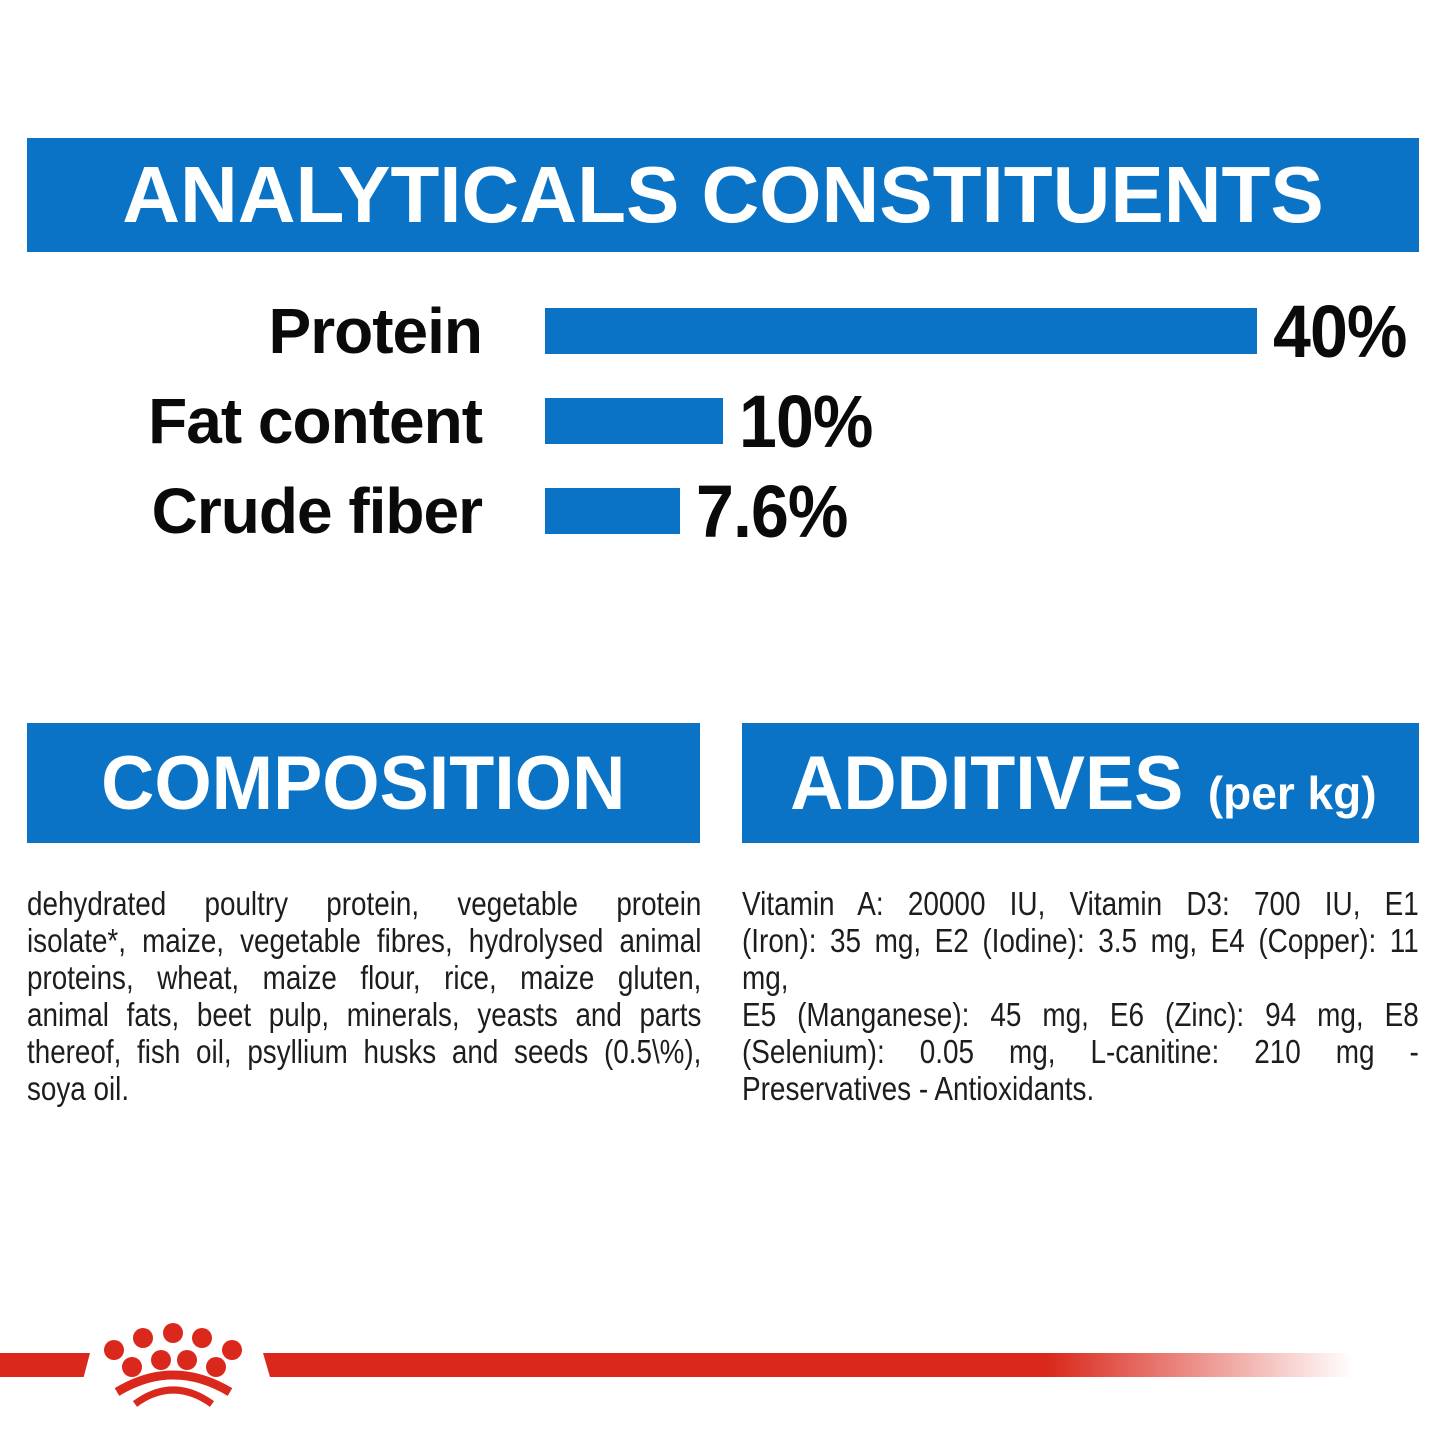 The height and width of the screenshot is (1445, 1445). Describe the element at coordinates (772, 511) in the screenshot. I see `chart-value-label: 7.6%` at that location.